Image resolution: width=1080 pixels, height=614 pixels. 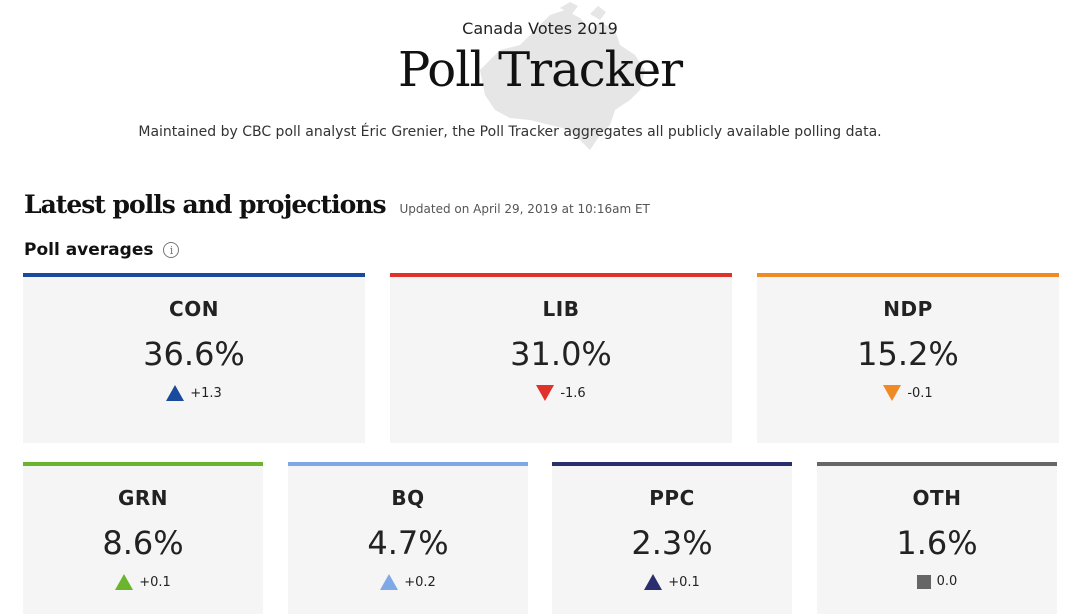 What do you see at coordinates (143, 498) in the screenshot?
I see `party-name: GRN` at bounding box center [143, 498].